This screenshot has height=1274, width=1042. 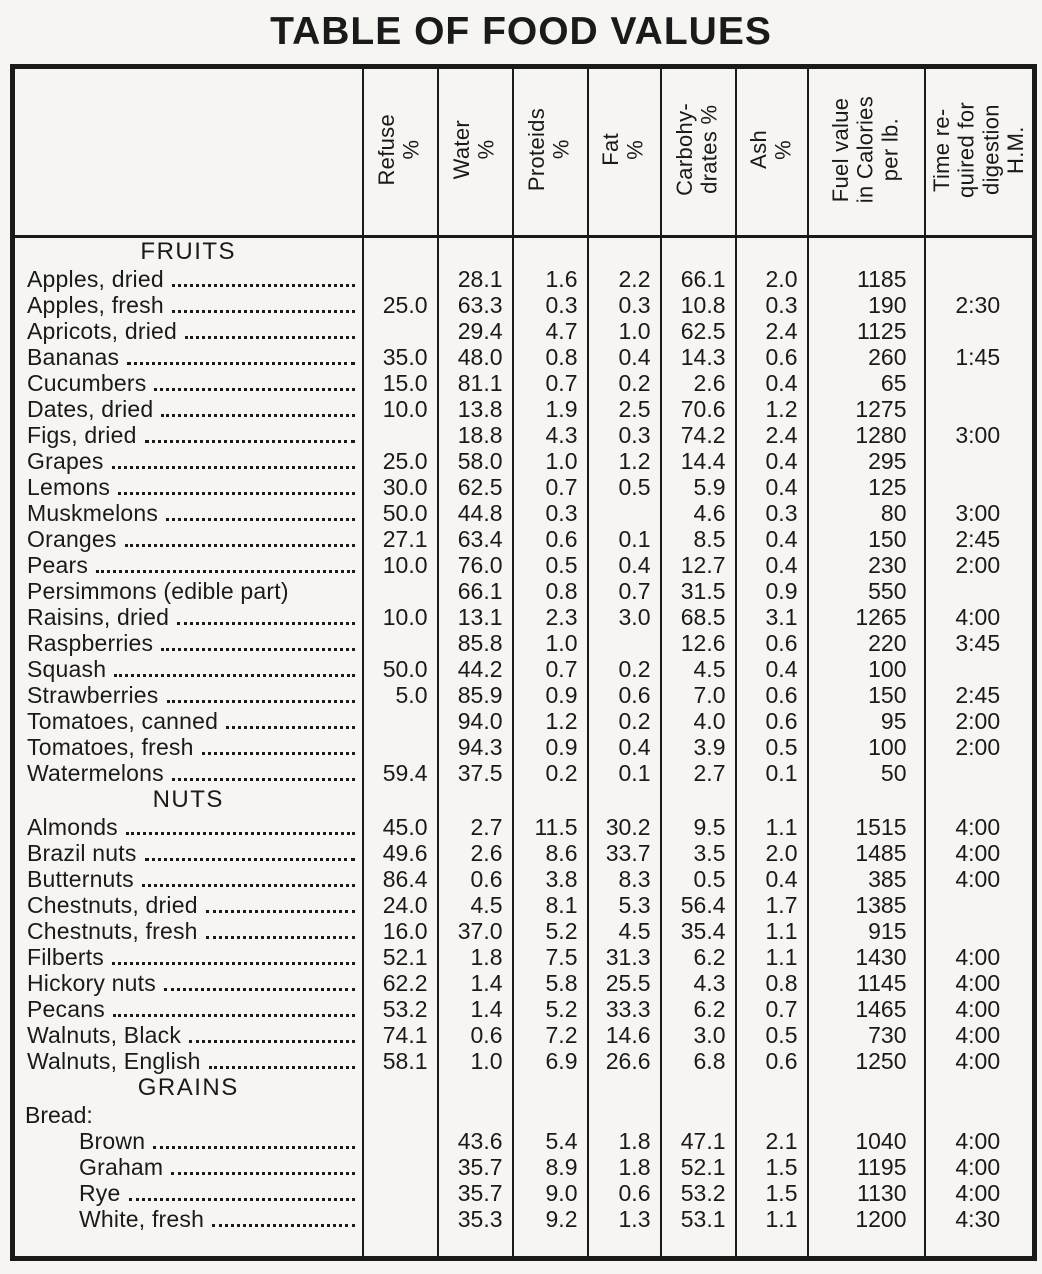 What do you see at coordinates (979, 1219) in the screenshot?
I see `digestion-time-value: 4:30` at bounding box center [979, 1219].